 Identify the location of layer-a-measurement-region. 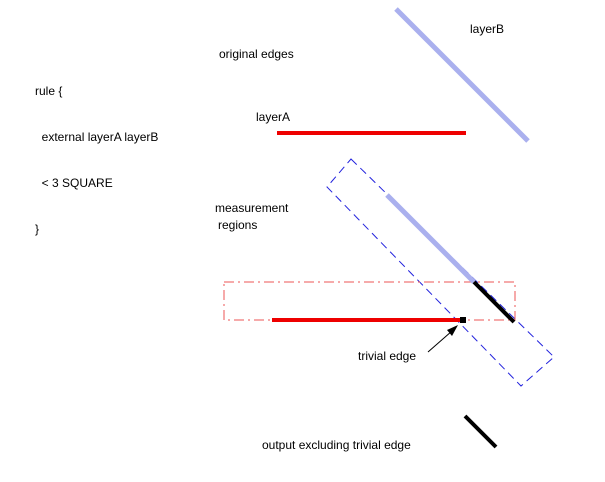
(369, 301).